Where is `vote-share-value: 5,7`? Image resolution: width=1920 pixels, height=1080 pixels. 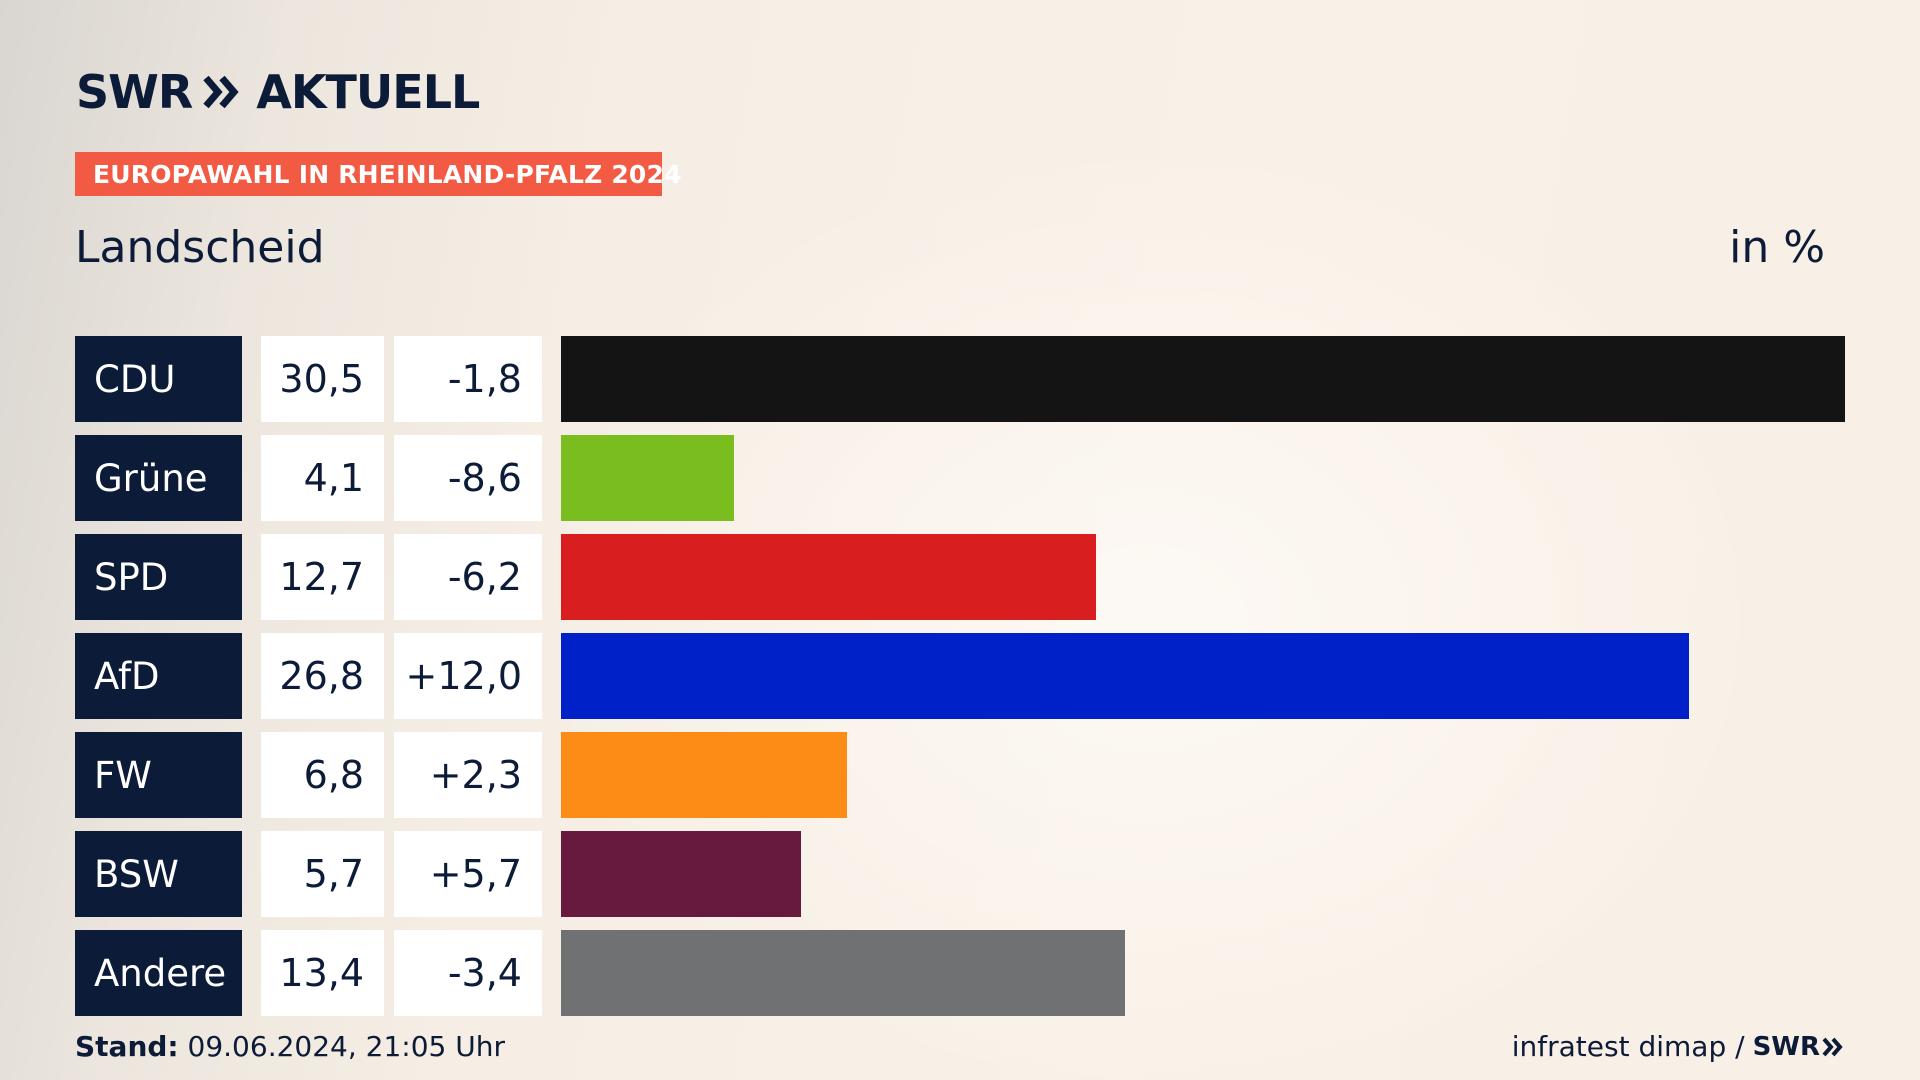
vote-share-value: 5,7 is located at coordinates (322, 874).